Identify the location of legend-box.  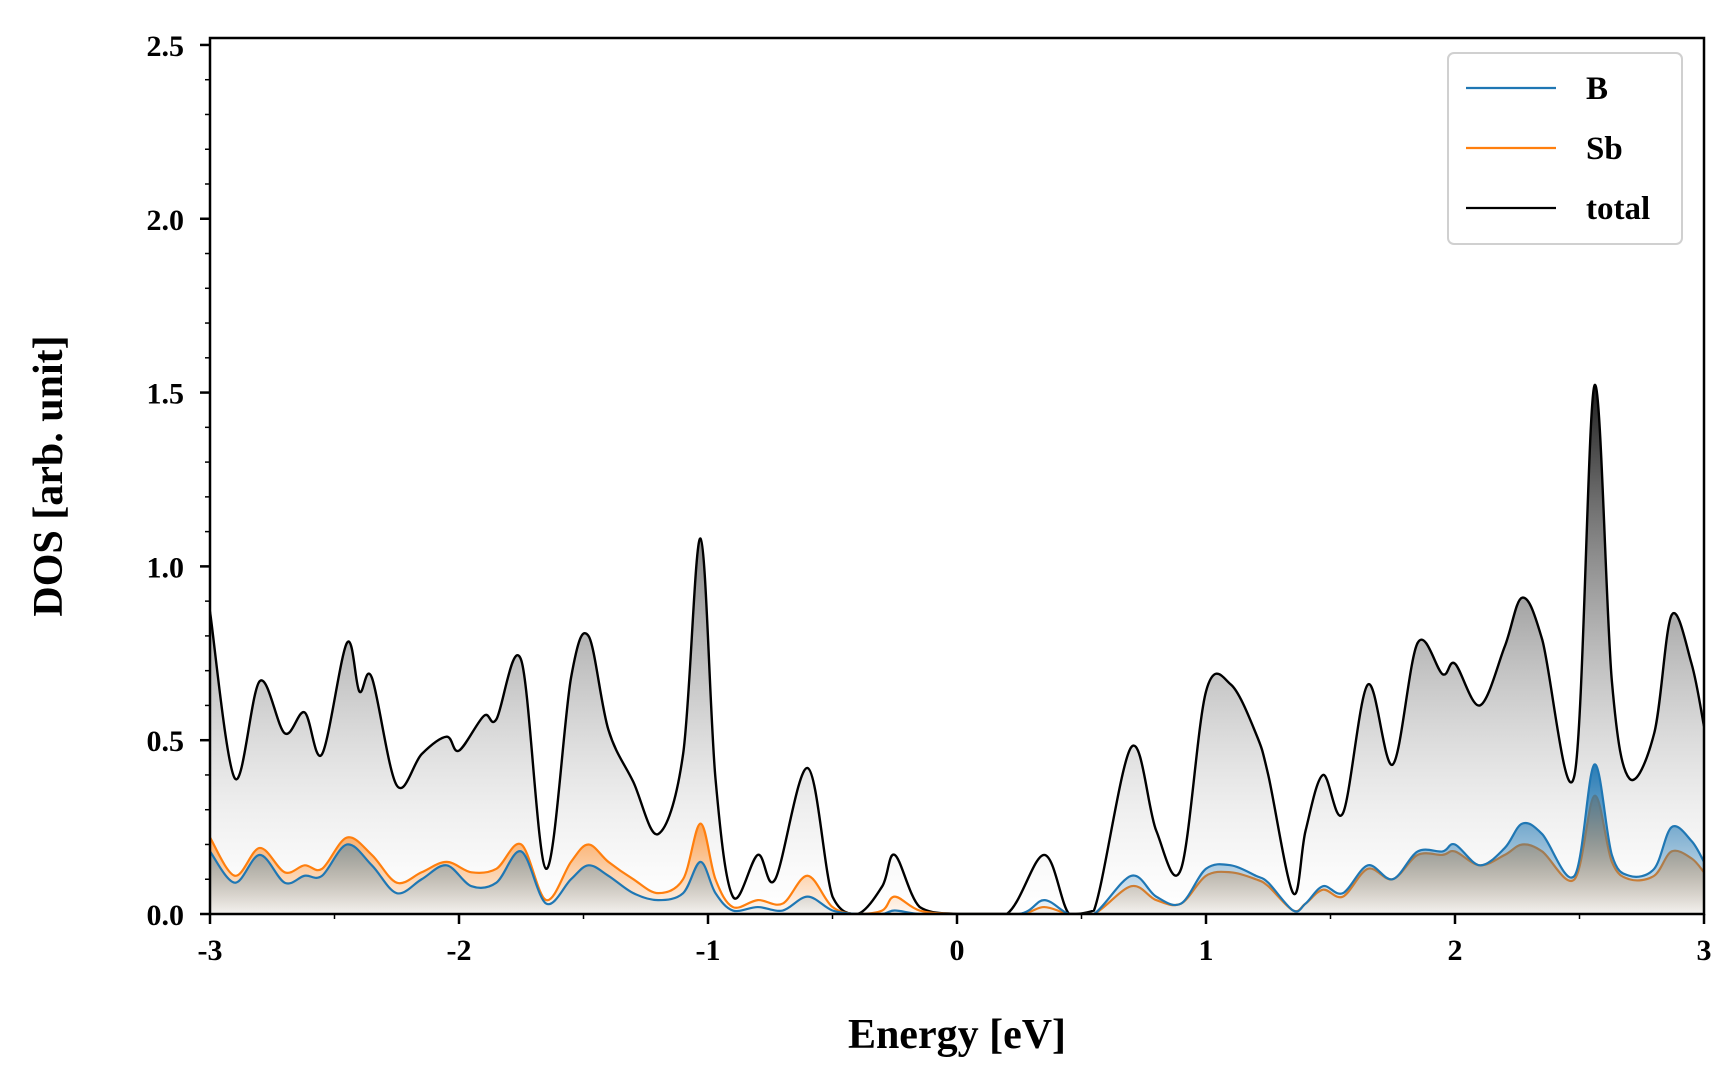
(1565, 148).